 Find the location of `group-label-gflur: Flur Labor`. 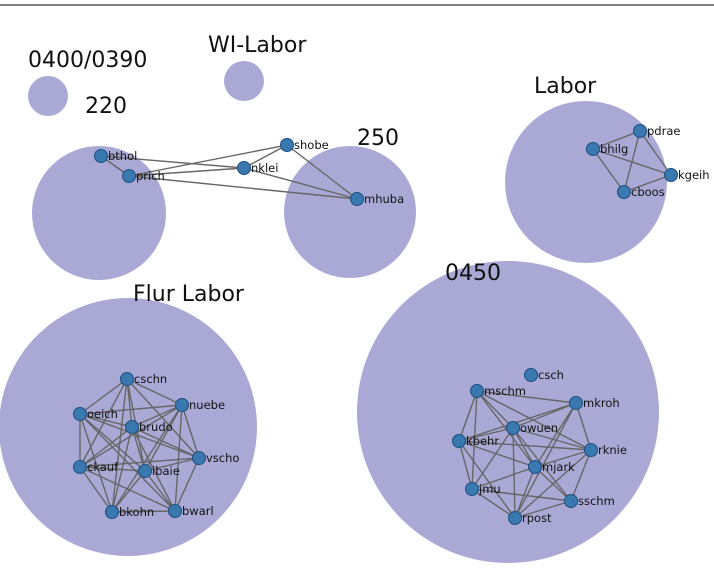

group-label-gflur: Flur Labor is located at coordinates (189, 294).